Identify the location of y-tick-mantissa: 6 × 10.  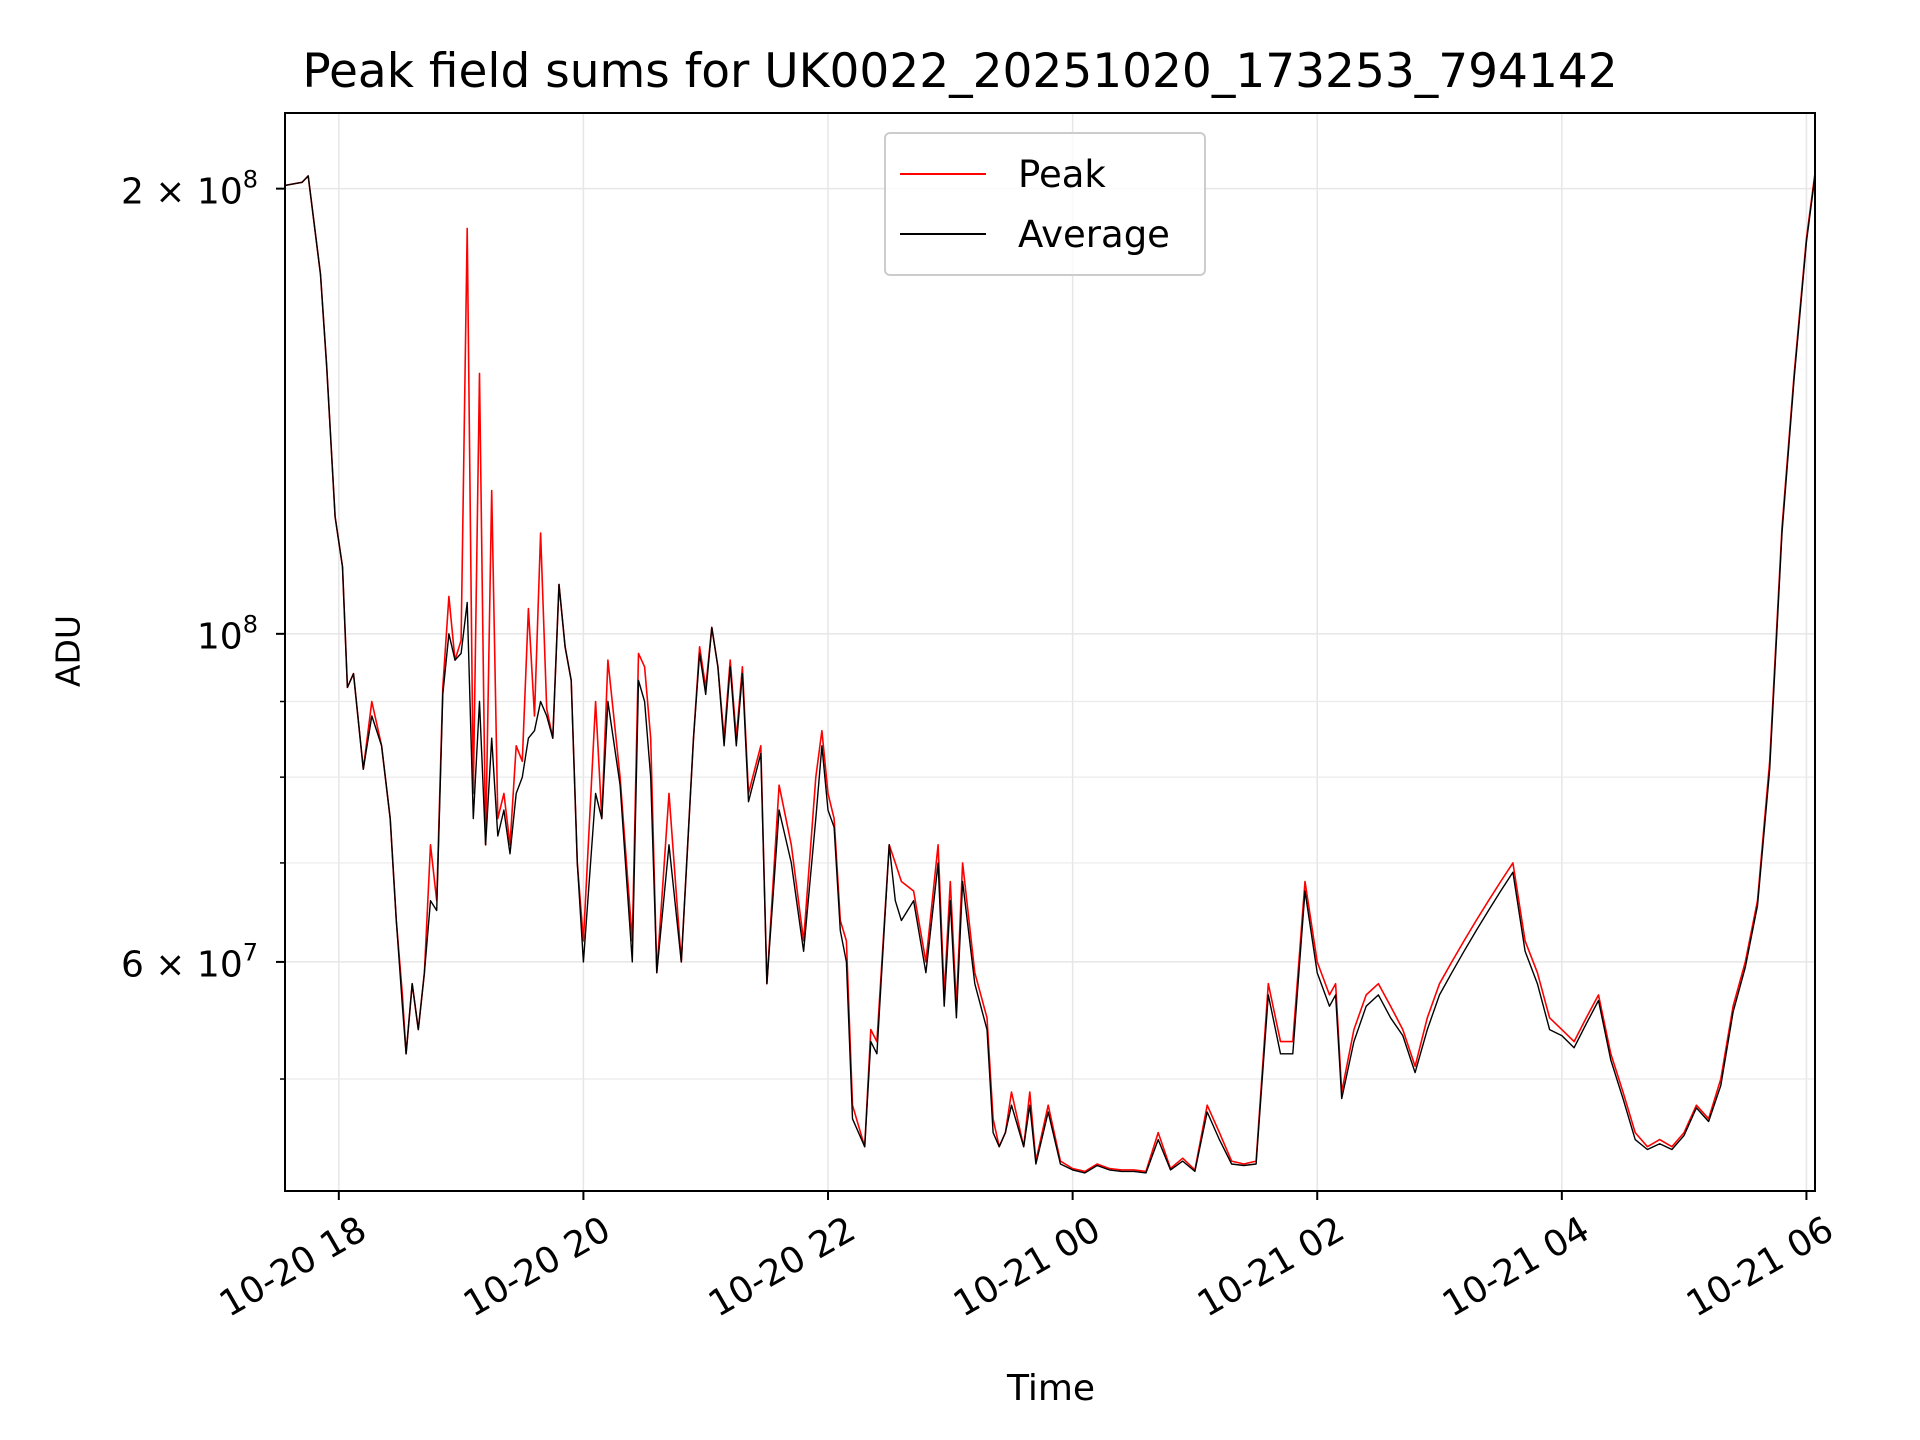
(181, 965).